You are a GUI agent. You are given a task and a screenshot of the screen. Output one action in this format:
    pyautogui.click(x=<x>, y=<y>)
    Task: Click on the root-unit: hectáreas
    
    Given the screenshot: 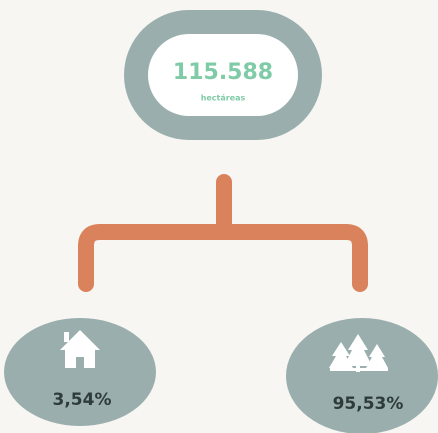 What is the action you would take?
    pyautogui.click(x=223, y=98)
    